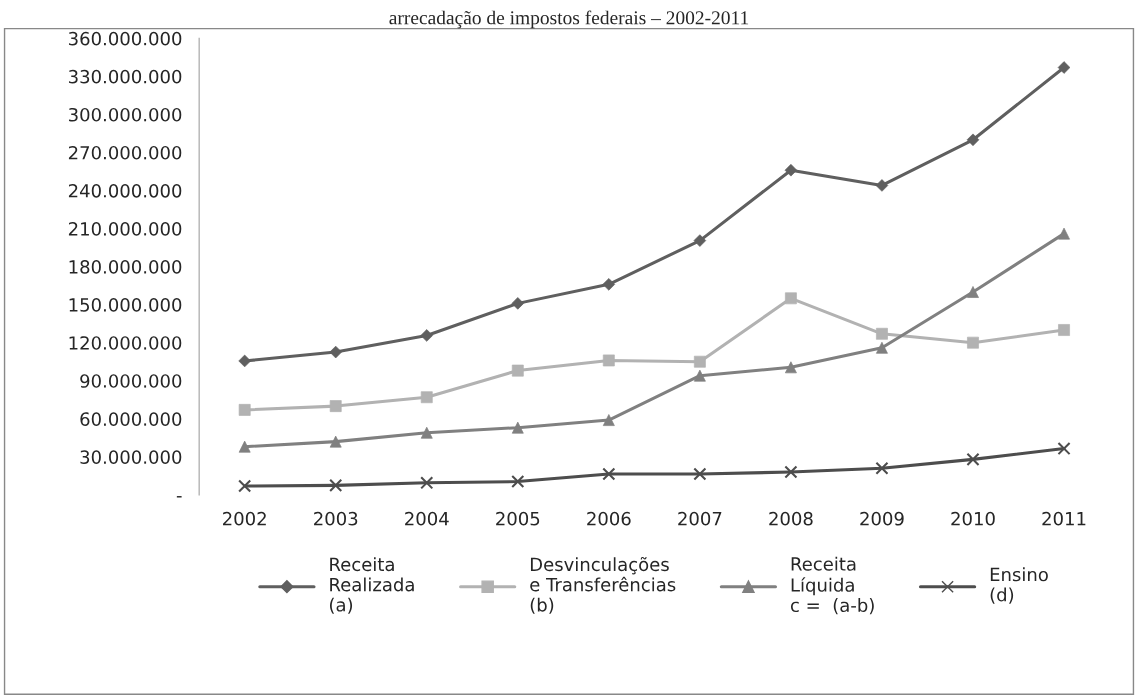 The width and height of the screenshot is (1138, 697). What do you see at coordinates (427, 518) in the screenshot?
I see `x-tick-label: 2004` at bounding box center [427, 518].